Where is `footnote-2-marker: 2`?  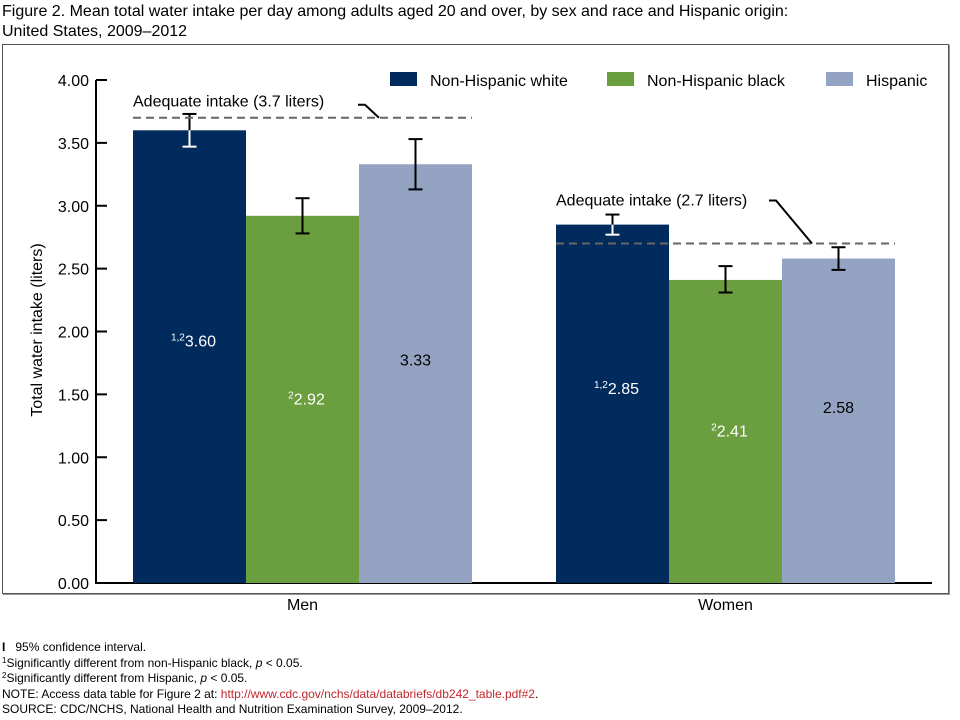 footnote-2-marker: 2 is located at coordinates (4, 675).